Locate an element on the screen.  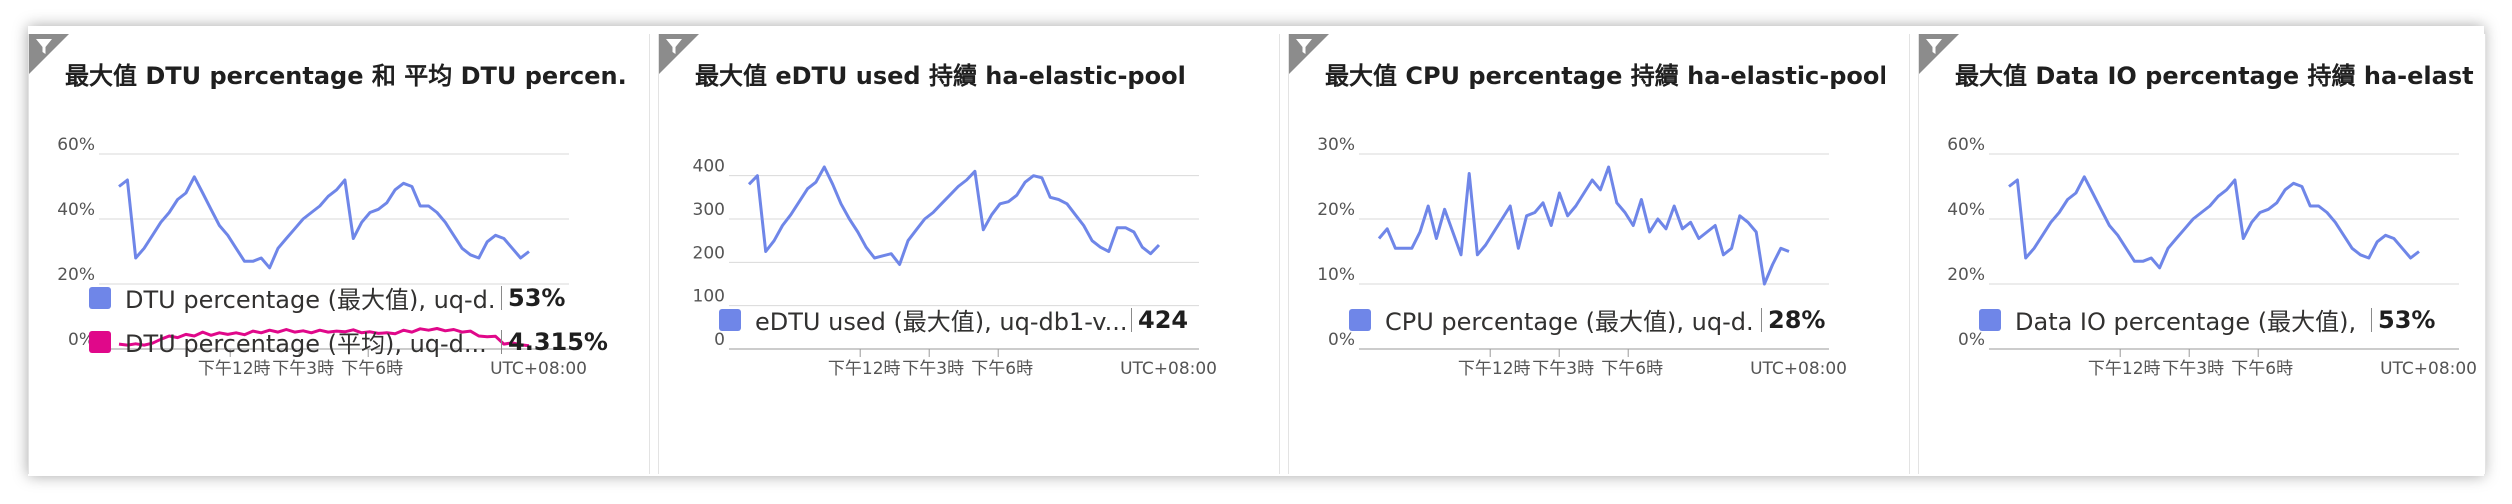
legend-item: DTU percentage (平均), uq-d... 4.315% is located at coordinates (348, 341).